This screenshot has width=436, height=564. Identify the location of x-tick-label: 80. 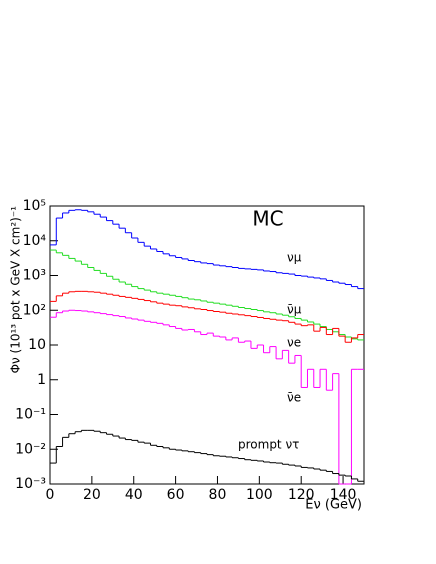
(218, 495).